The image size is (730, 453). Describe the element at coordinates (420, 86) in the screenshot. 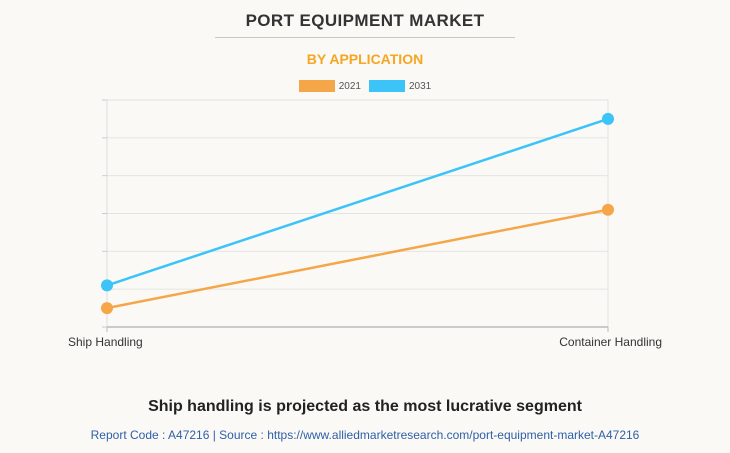

I see `legend-label-2031: 2031` at that location.